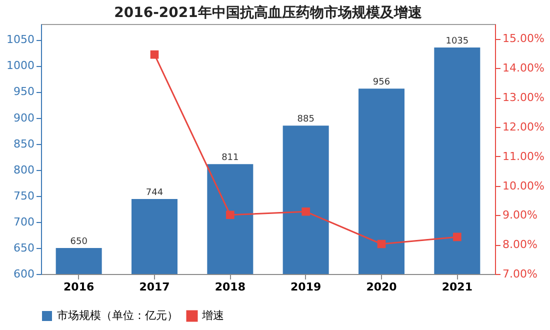 The image size is (550, 330). What do you see at coordinates (381, 83) in the screenshot?
I see `data-label: 956` at bounding box center [381, 83].